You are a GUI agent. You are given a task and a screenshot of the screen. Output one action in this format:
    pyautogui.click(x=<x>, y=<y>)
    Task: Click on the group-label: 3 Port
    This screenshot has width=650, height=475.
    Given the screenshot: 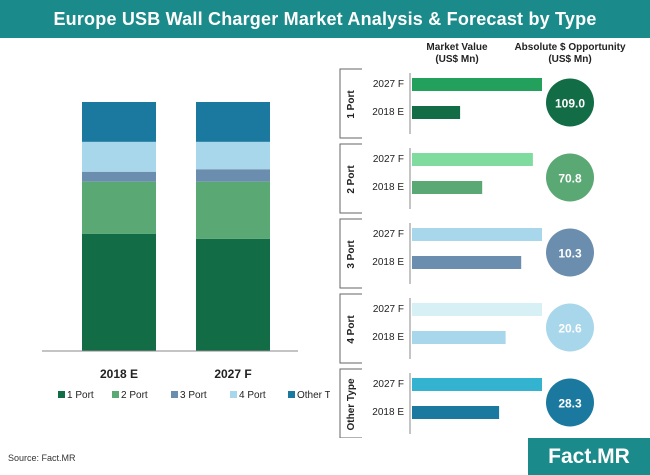 What is the action you would take?
    pyautogui.click(x=351, y=254)
    